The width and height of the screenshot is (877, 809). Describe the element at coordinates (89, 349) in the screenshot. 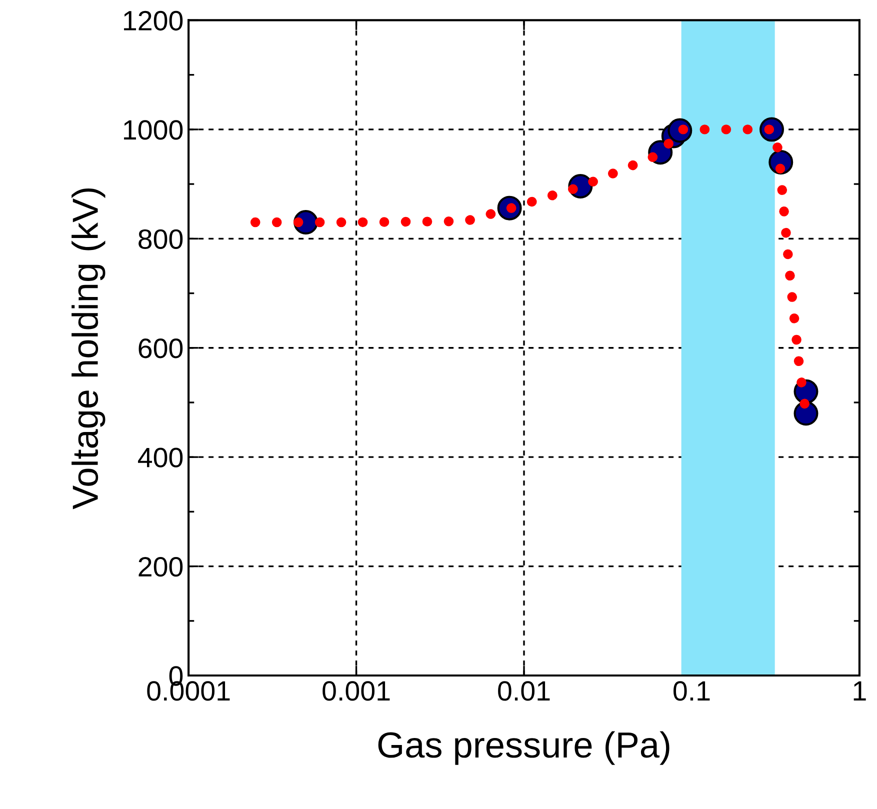

I see `y-axis-title: Voltage holding (kV)` at that location.